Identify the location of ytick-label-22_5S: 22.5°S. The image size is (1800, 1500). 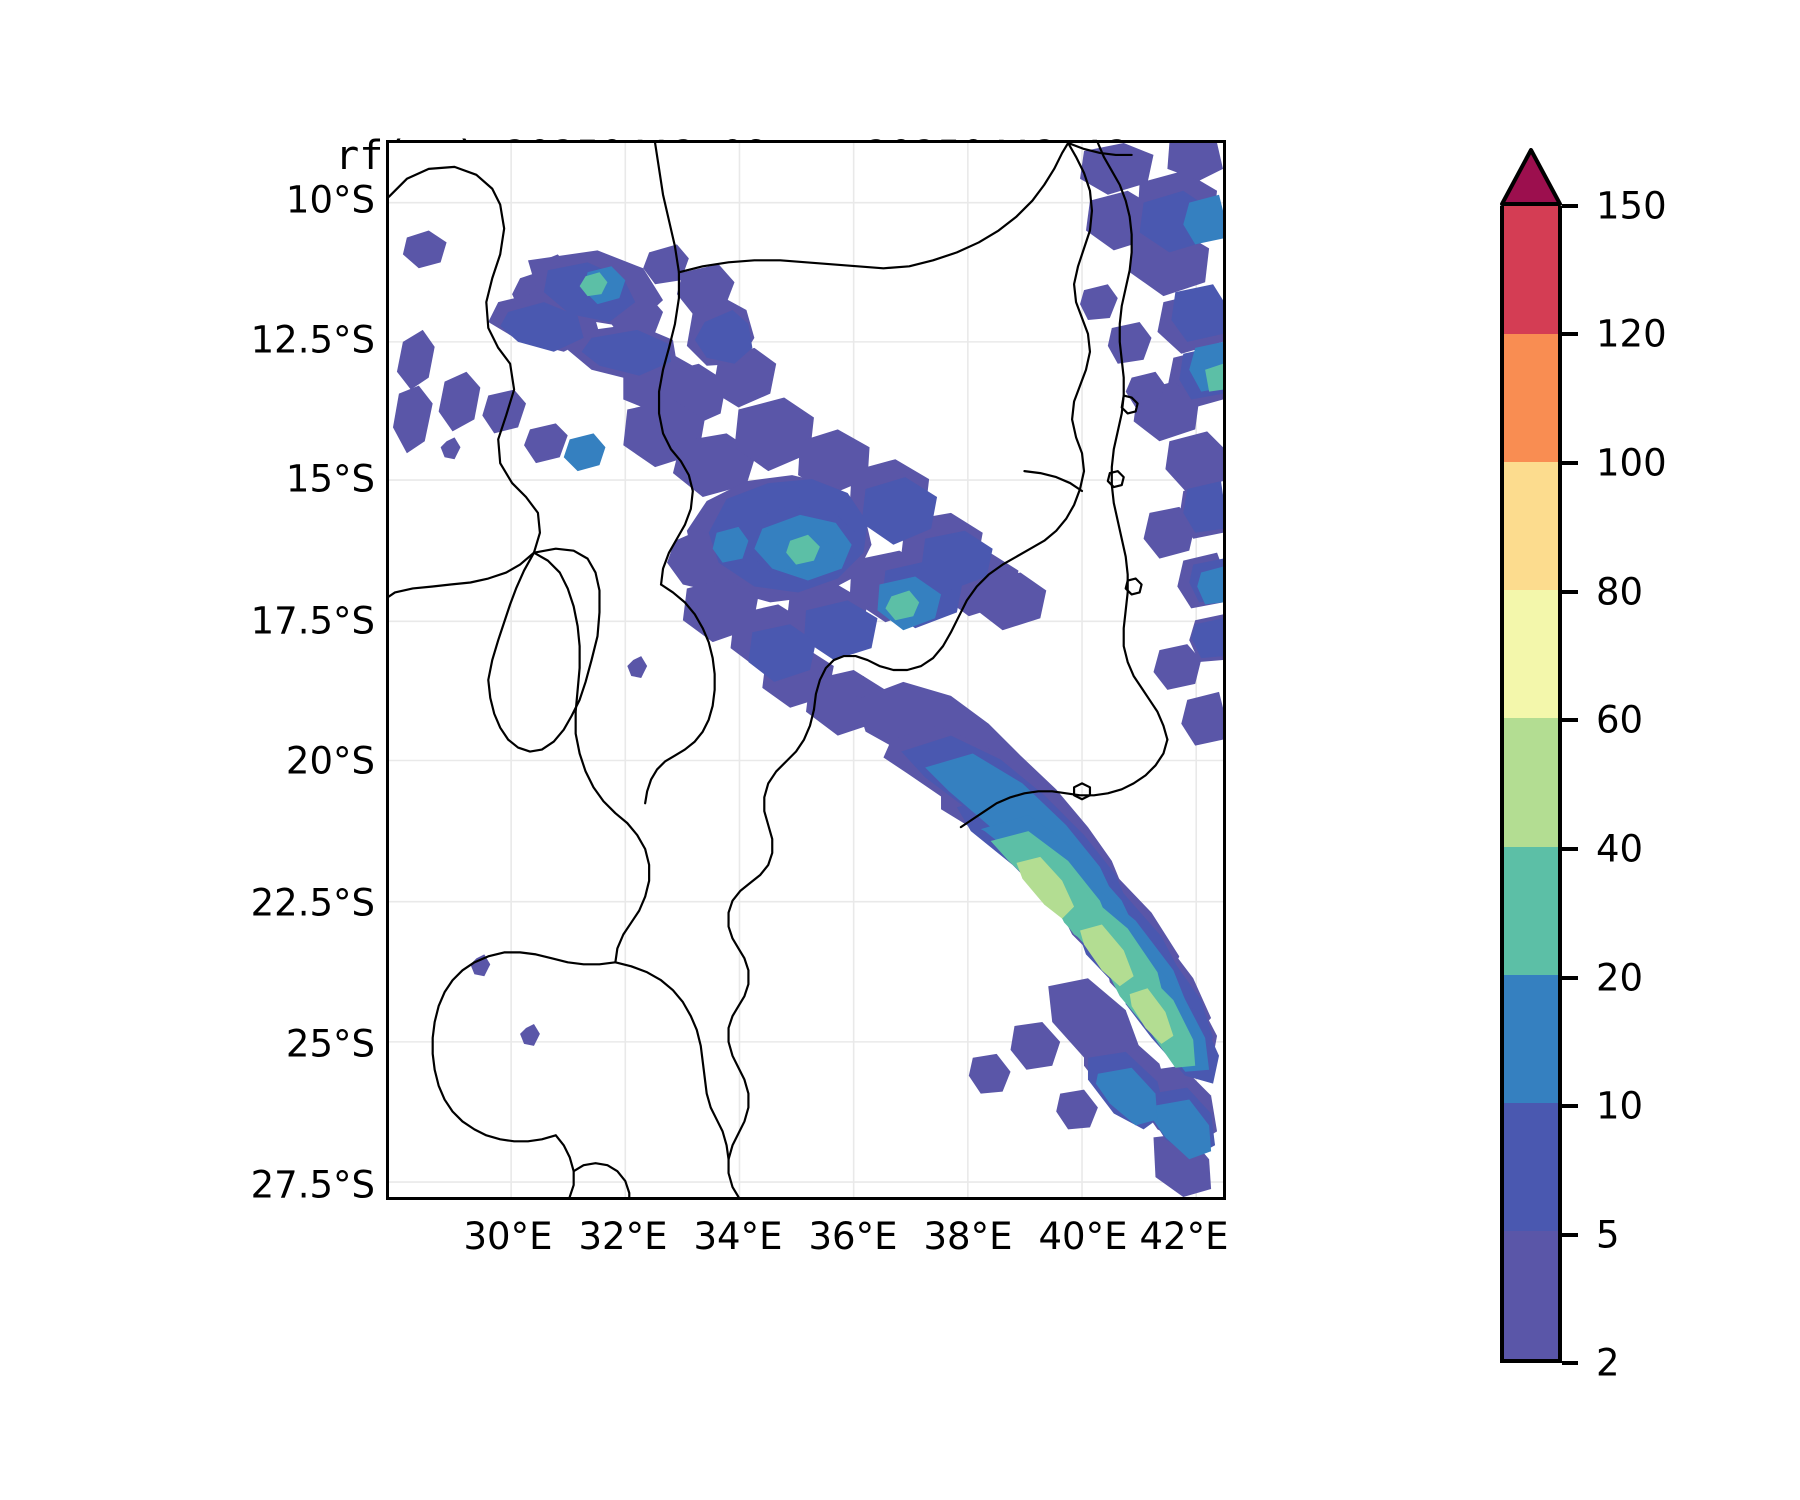
(312, 903).